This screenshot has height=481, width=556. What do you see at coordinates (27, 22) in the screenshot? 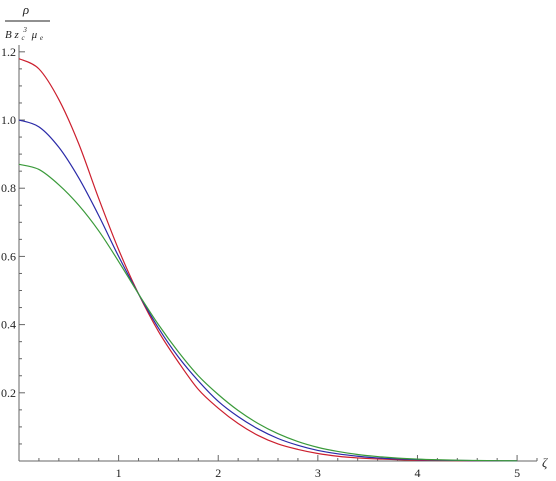
I see `y-axis-label: ρ B z c 3 μ e` at bounding box center [27, 22].